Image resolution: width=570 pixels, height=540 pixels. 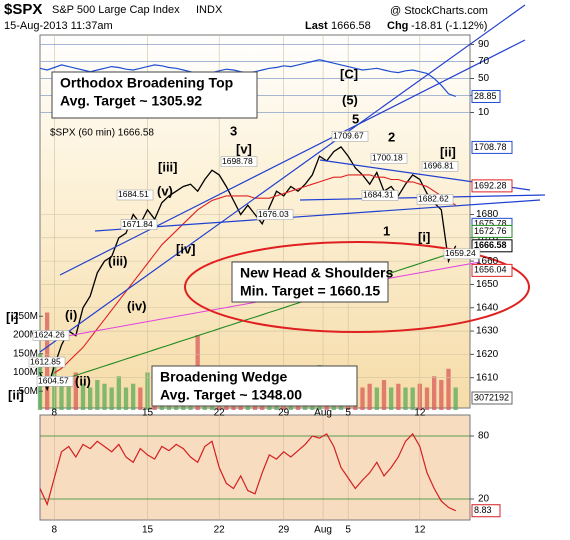 What do you see at coordinates (231, 395) in the screenshot?
I see `annotation-text: Avg. Target ~ 1348.00` at bounding box center [231, 395].